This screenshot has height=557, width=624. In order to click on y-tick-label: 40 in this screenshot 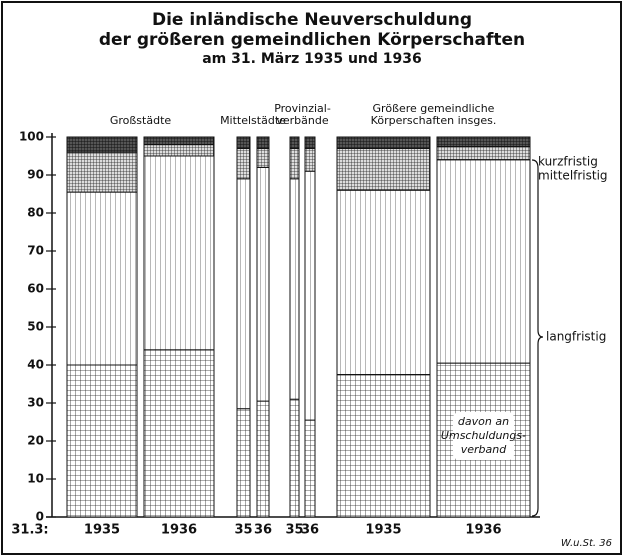, I will do `click(35, 365)`.